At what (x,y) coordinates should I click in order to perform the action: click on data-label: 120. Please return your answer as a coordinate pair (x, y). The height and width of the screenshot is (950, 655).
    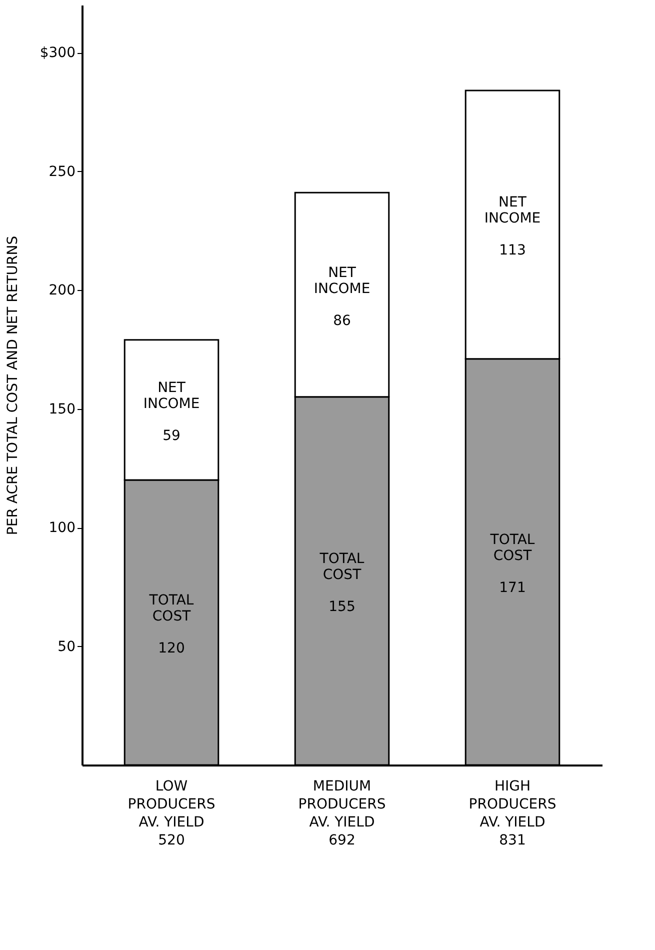
    Looking at the image, I should click on (171, 648).